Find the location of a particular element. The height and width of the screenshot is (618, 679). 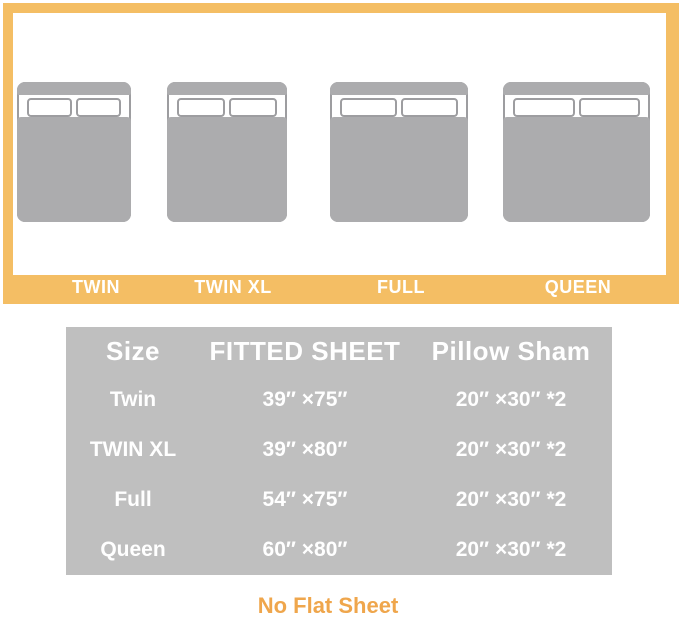

bed-illustration-full is located at coordinates (399, 152).